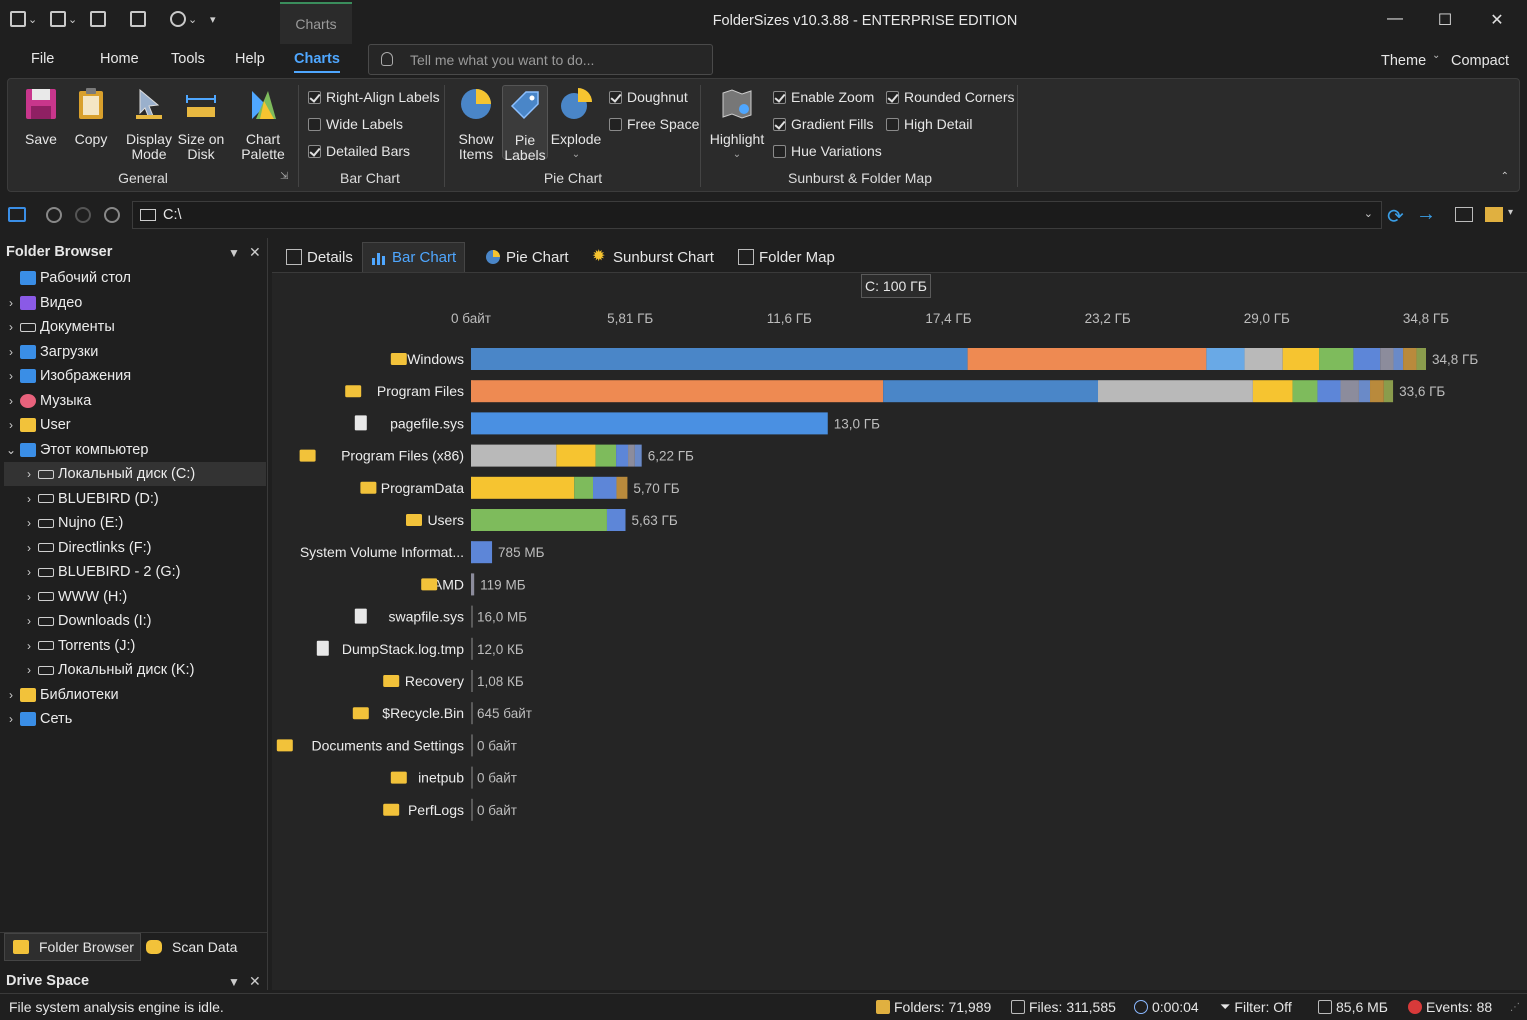  I want to click on compact-button: Compact, so click(1480, 61).